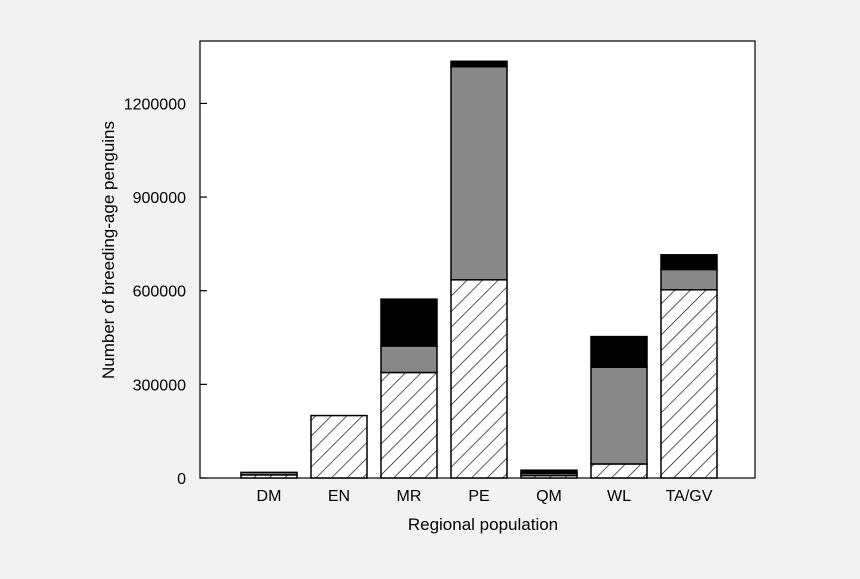 The width and height of the screenshot is (860, 579). Describe the element at coordinates (689, 496) in the screenshot. I see `x-tick-label: TA/GV` at that location.